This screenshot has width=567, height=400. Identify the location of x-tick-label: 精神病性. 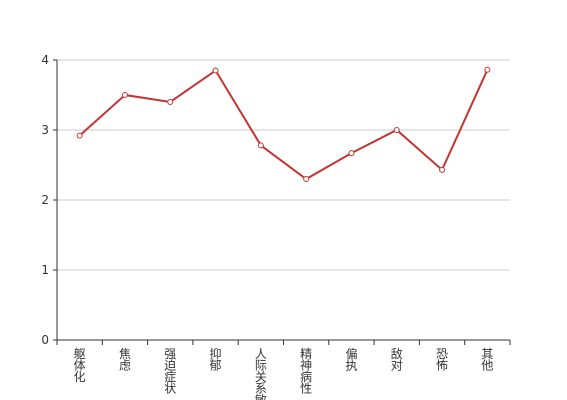
(306, 371).